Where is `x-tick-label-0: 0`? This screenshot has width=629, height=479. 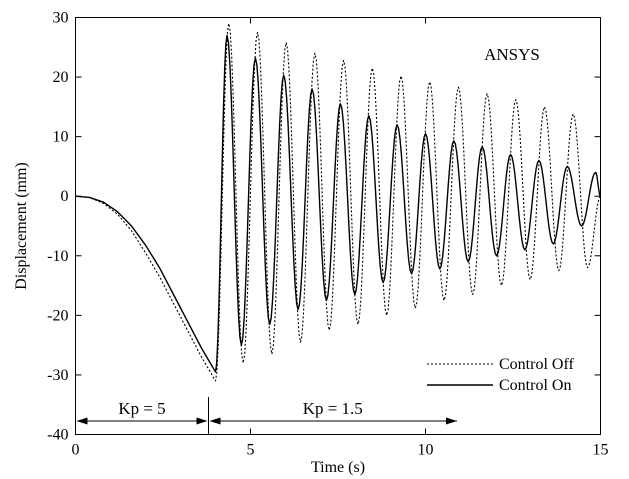
x-tick-label-0: 0 is located at coordinates (76, 450).